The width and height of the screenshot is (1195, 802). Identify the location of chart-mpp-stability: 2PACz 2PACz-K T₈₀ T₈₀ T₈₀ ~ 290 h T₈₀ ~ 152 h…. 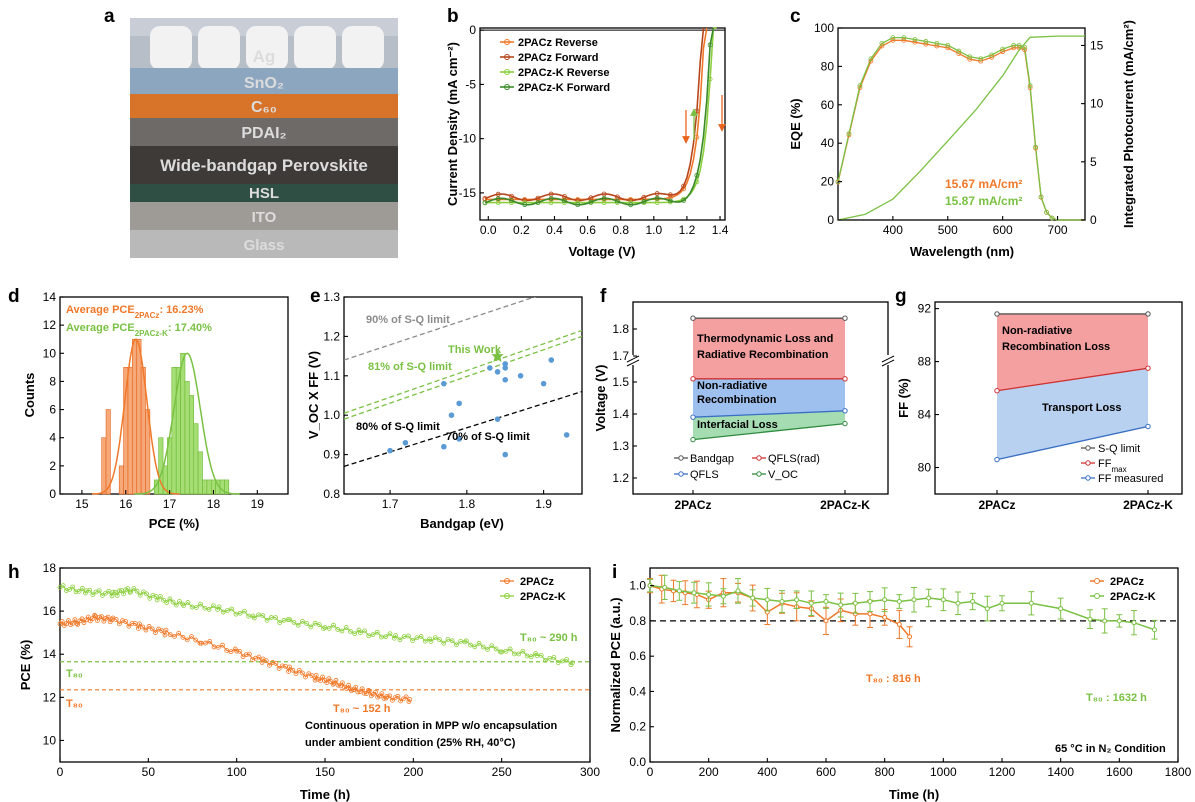
(309, 681).